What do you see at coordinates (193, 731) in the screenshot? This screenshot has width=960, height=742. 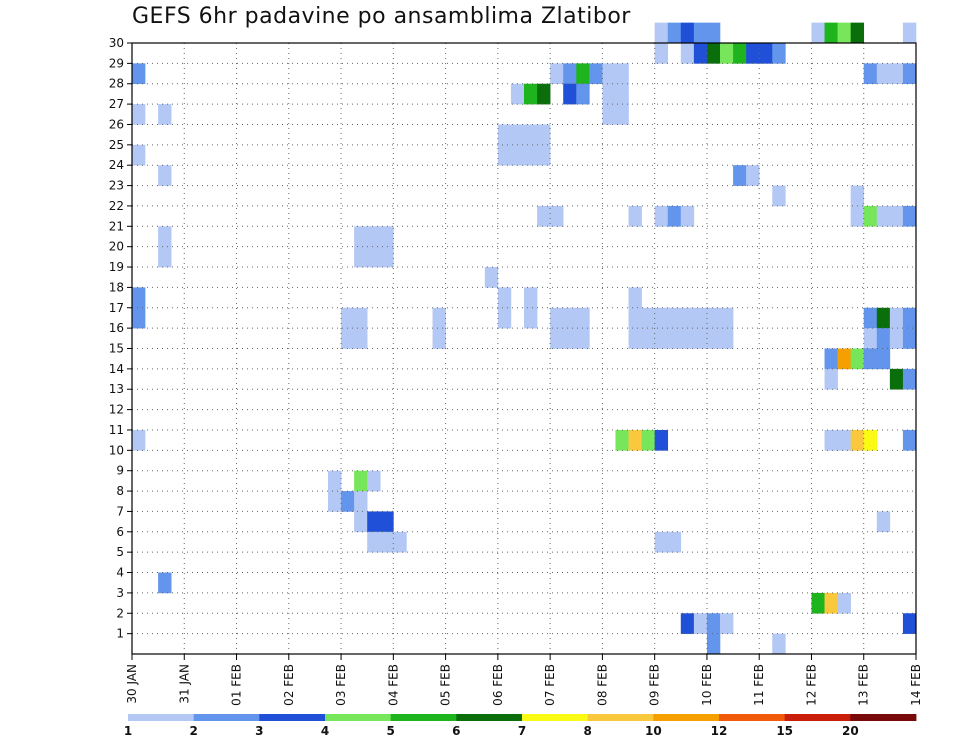 I see `colorbar-label: 2` at bounding box center [193, 731].